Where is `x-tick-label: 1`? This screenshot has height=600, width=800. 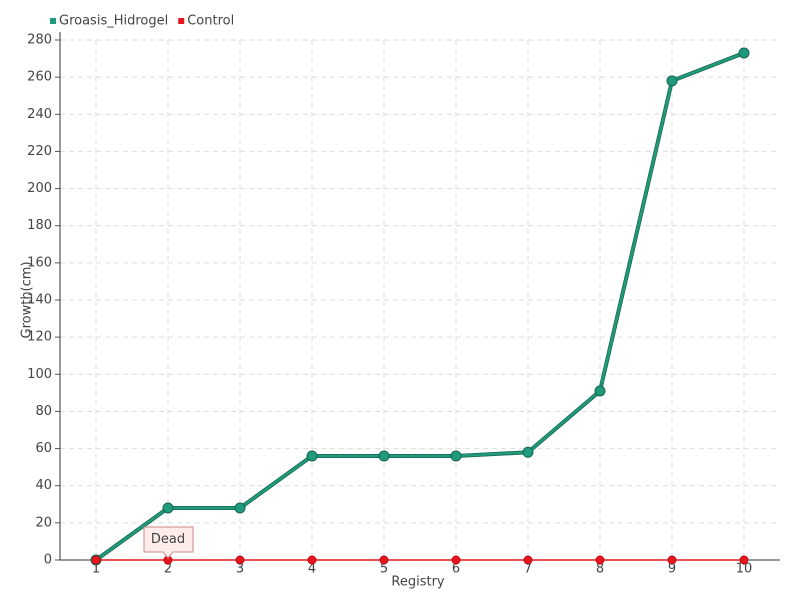 x-tick-label: 1 is located at coordinates (96, 569).